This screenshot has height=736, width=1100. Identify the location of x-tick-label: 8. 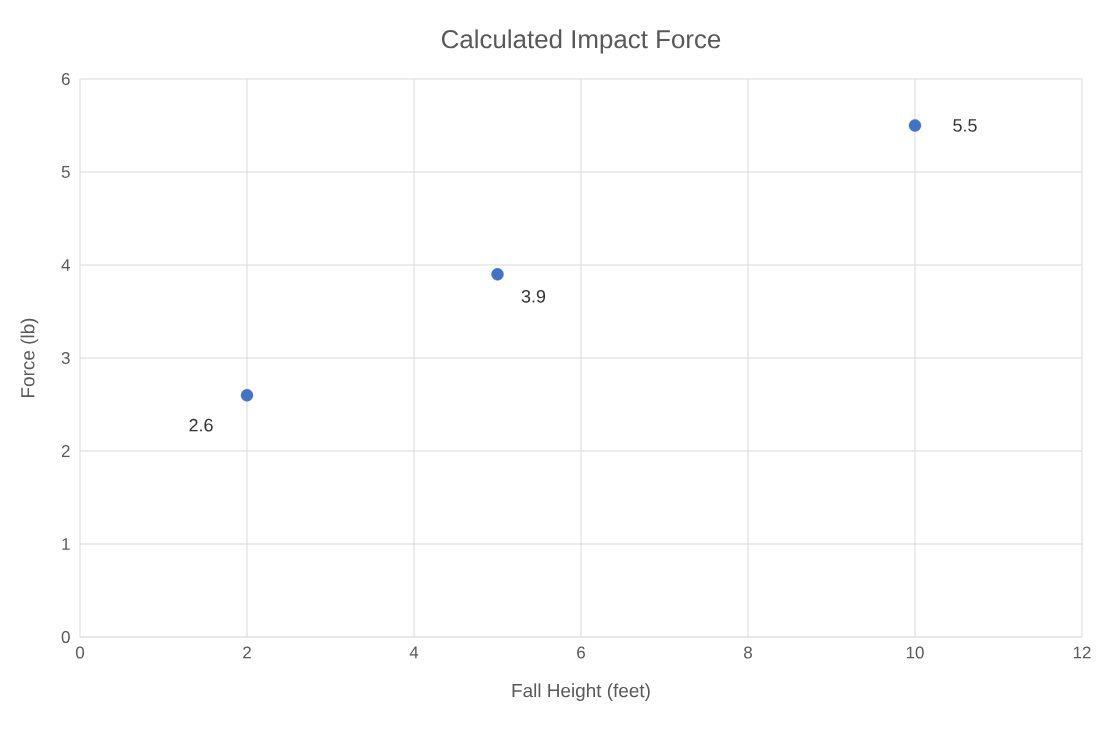
(748, 652).